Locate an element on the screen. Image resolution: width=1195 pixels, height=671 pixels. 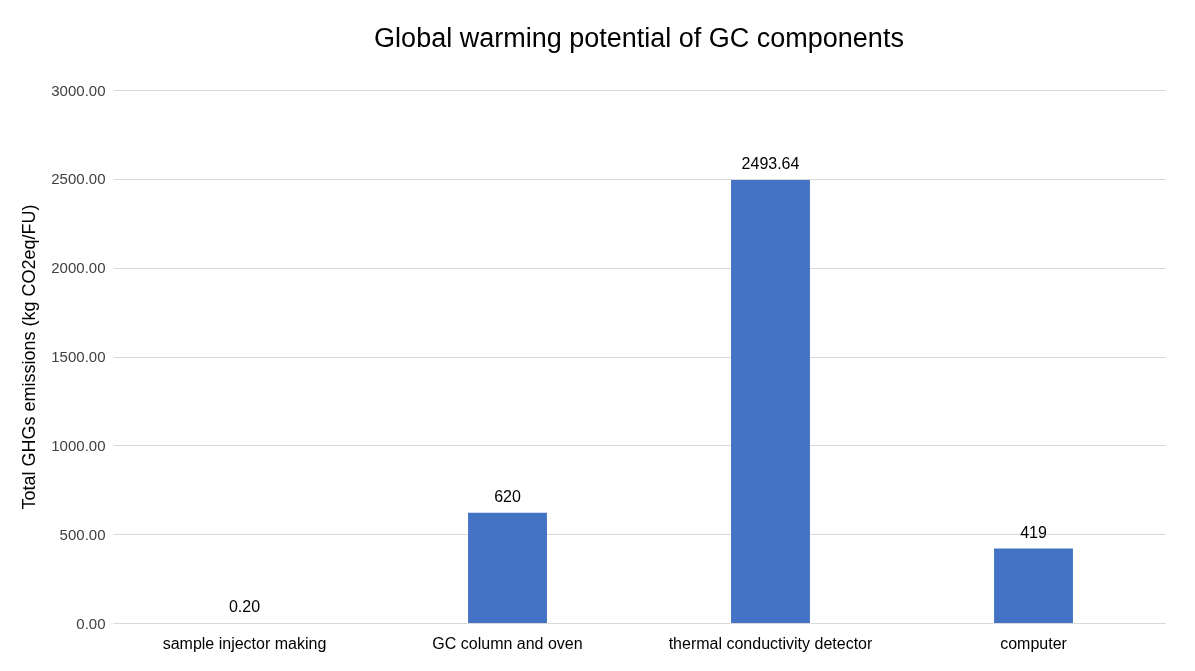
x-tick-label: sample injector making is located at coordinates (244, 643).